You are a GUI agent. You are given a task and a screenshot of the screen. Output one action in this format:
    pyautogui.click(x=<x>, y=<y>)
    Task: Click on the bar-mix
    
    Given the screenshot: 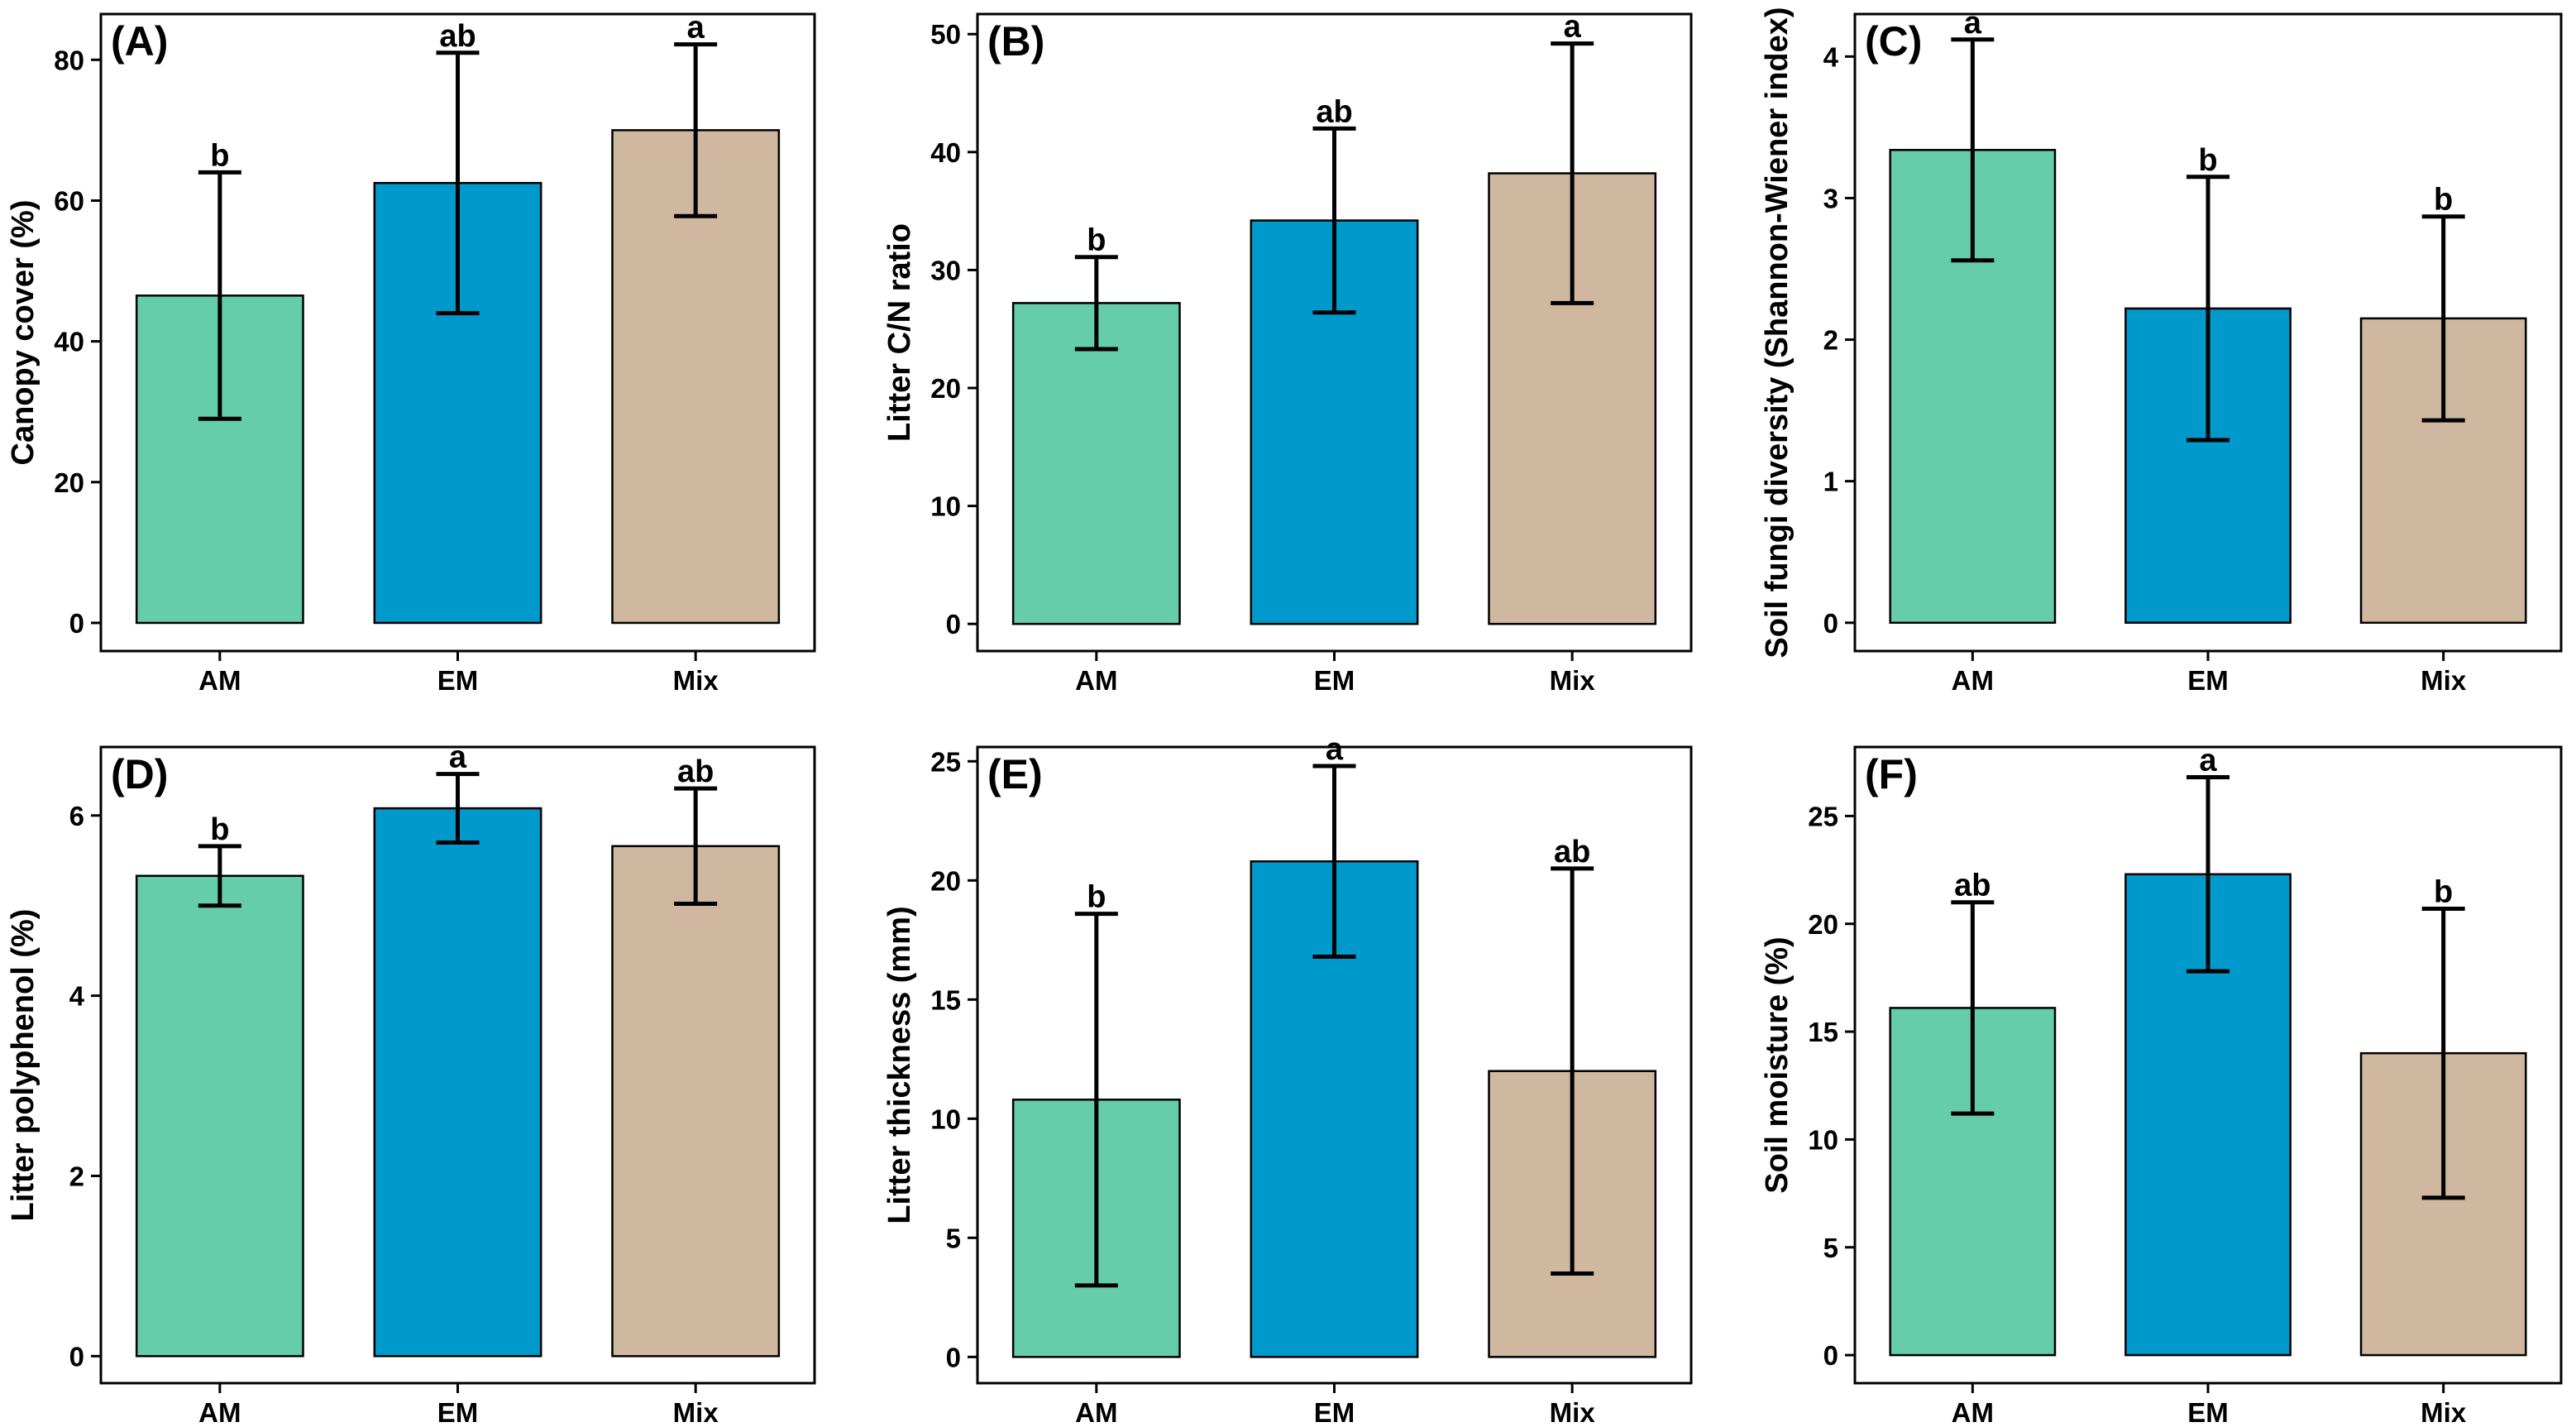 What is the action you would take?
    pyautogui.click(x=696, y=1101)
    